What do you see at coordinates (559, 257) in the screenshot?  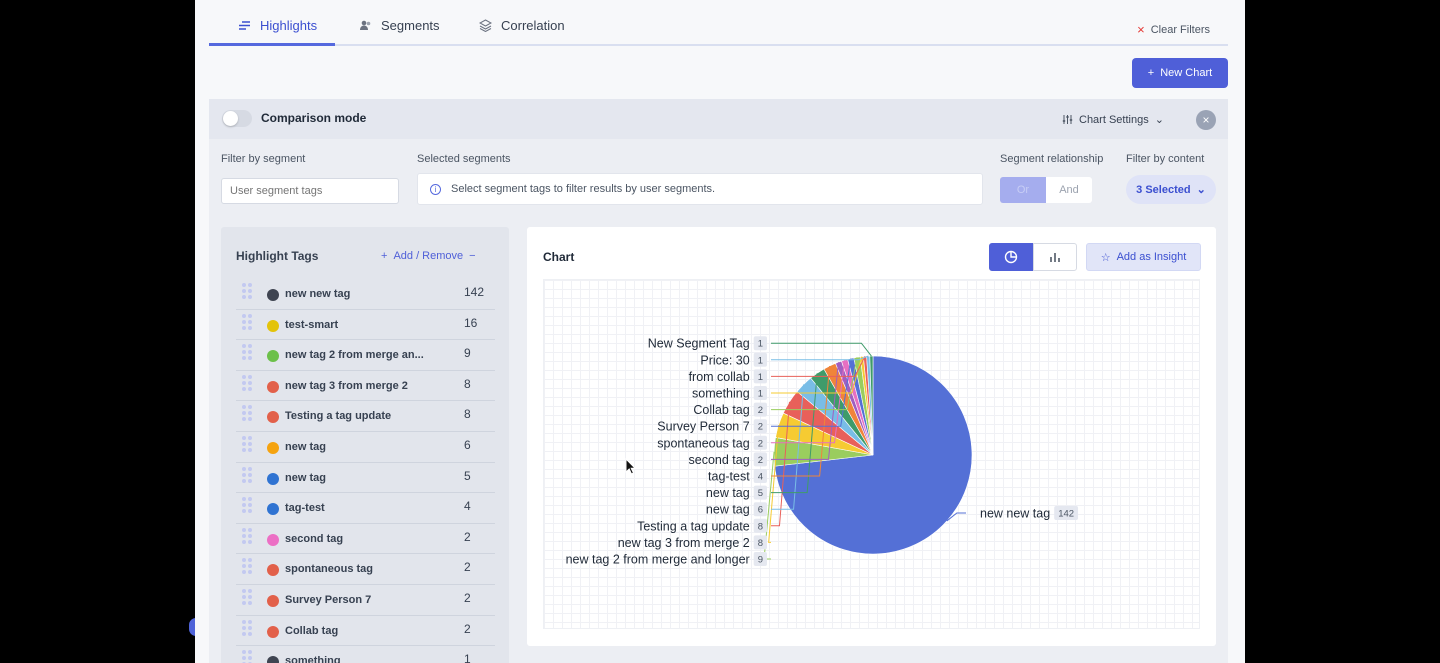 I see `chart-title: Chart` at bounding box center [559, 257].